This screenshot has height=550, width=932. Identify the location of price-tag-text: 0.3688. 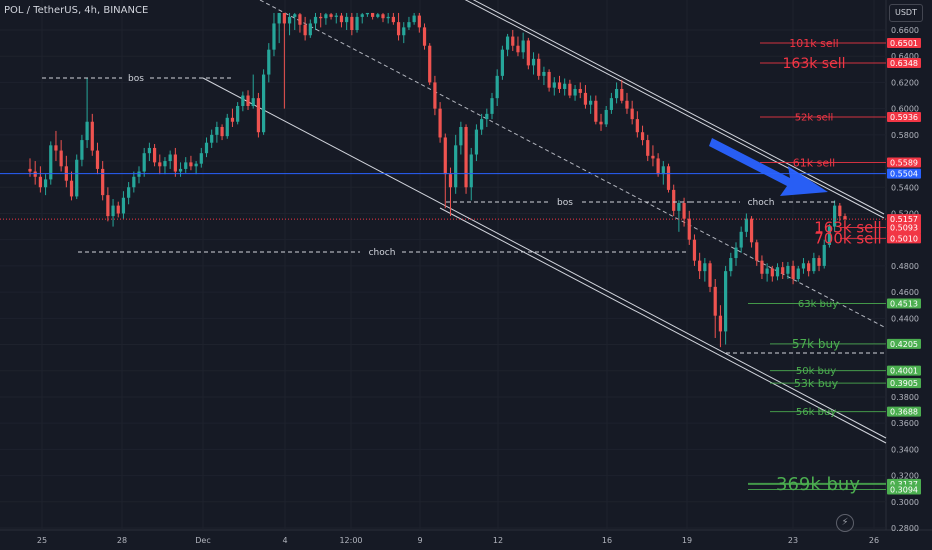
(904, 412).